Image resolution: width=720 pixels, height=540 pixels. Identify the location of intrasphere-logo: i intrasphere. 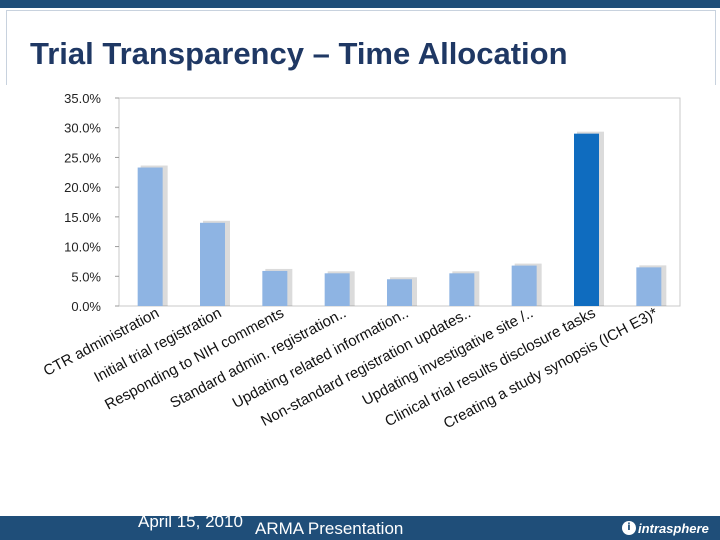
(665, 528).